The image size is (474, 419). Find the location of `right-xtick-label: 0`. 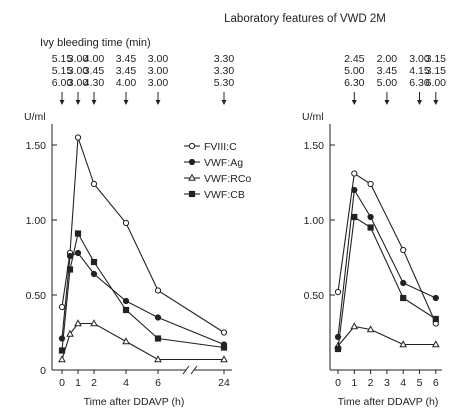

right-xtick-label: 0 is located at coordinates (338, 383).